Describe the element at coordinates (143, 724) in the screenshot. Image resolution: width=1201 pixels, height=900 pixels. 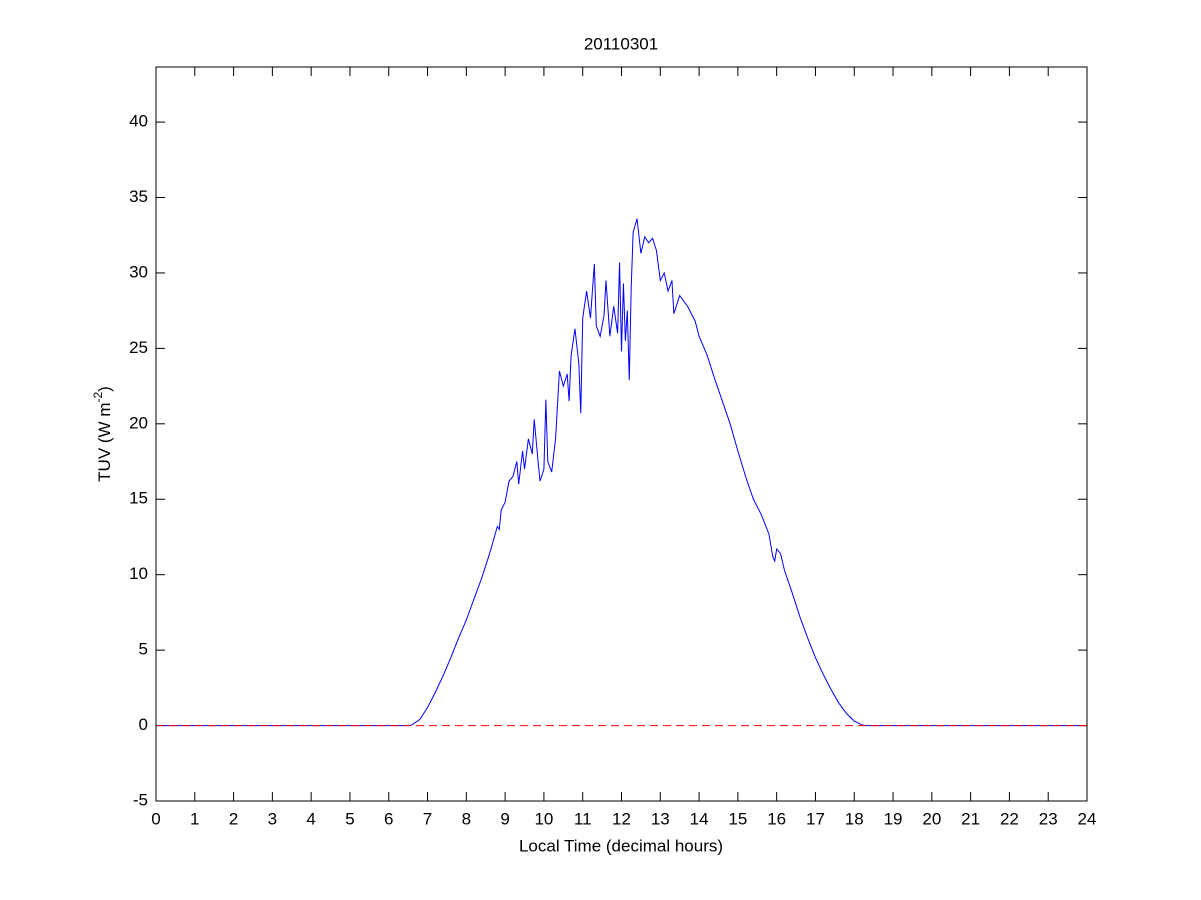
I see `y-tick-label: 0` at that location.